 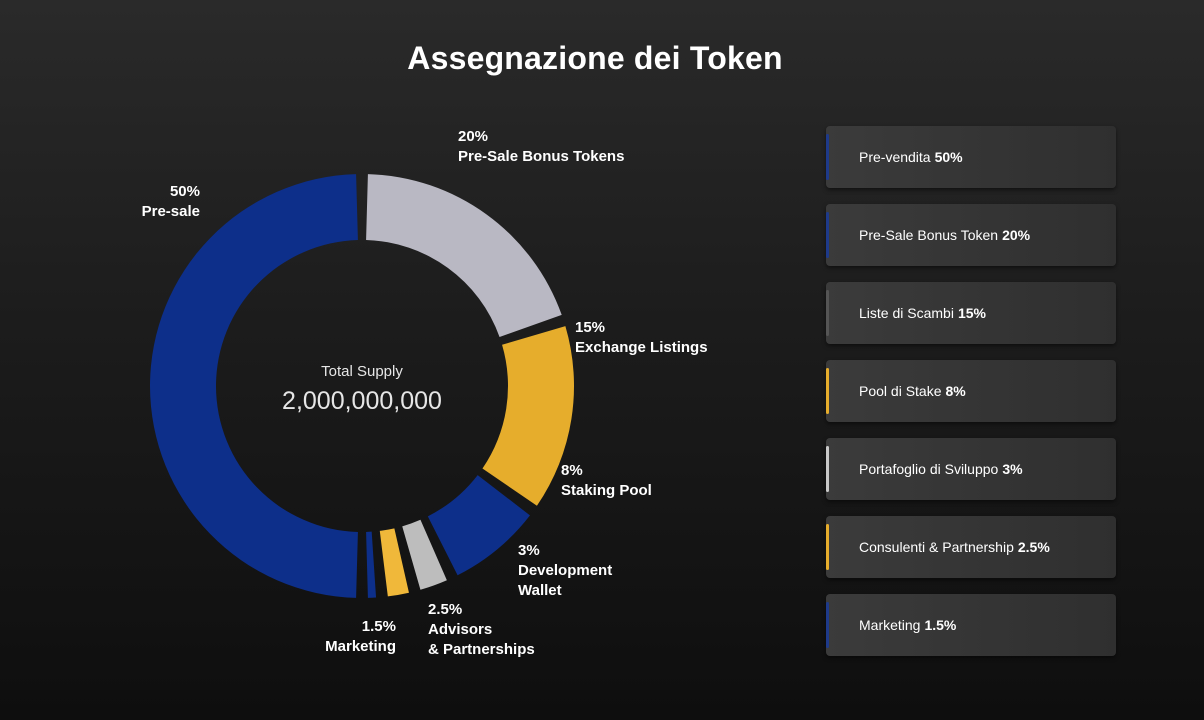 What do you see at coordinates (424, 554) in the screenshot?
I see `donut-slice-development` at bounding box center [424, 554].